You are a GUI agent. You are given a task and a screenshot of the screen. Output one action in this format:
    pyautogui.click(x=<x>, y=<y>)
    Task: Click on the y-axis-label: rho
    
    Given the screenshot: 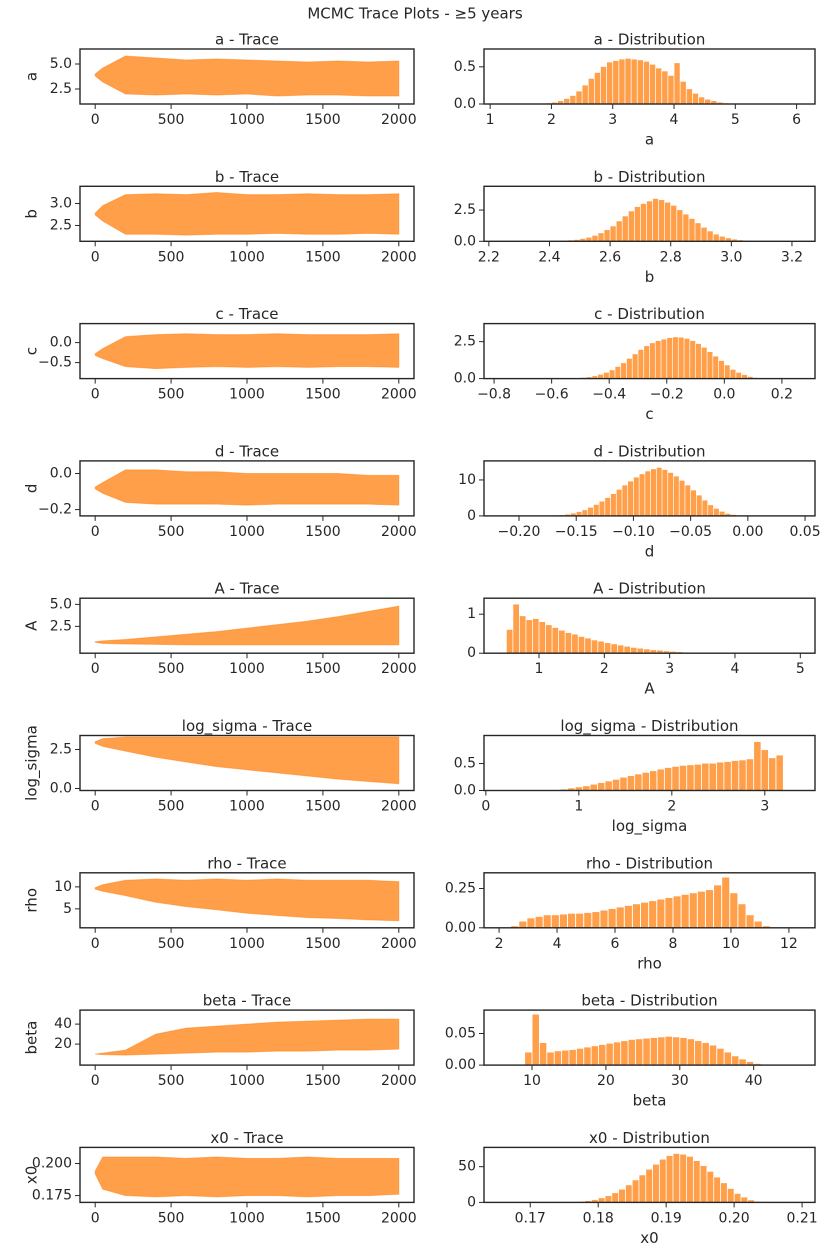 What is the action you would take?
    pyautogui.click(x=32, y=900)
    